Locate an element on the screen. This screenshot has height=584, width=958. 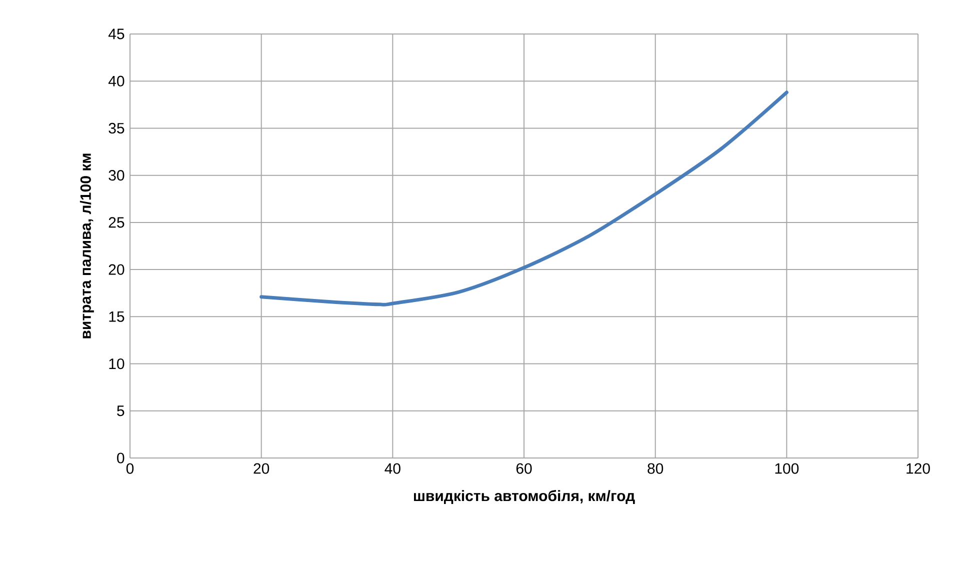
y-tick-label: 20 is located at coordinates (116, 269).